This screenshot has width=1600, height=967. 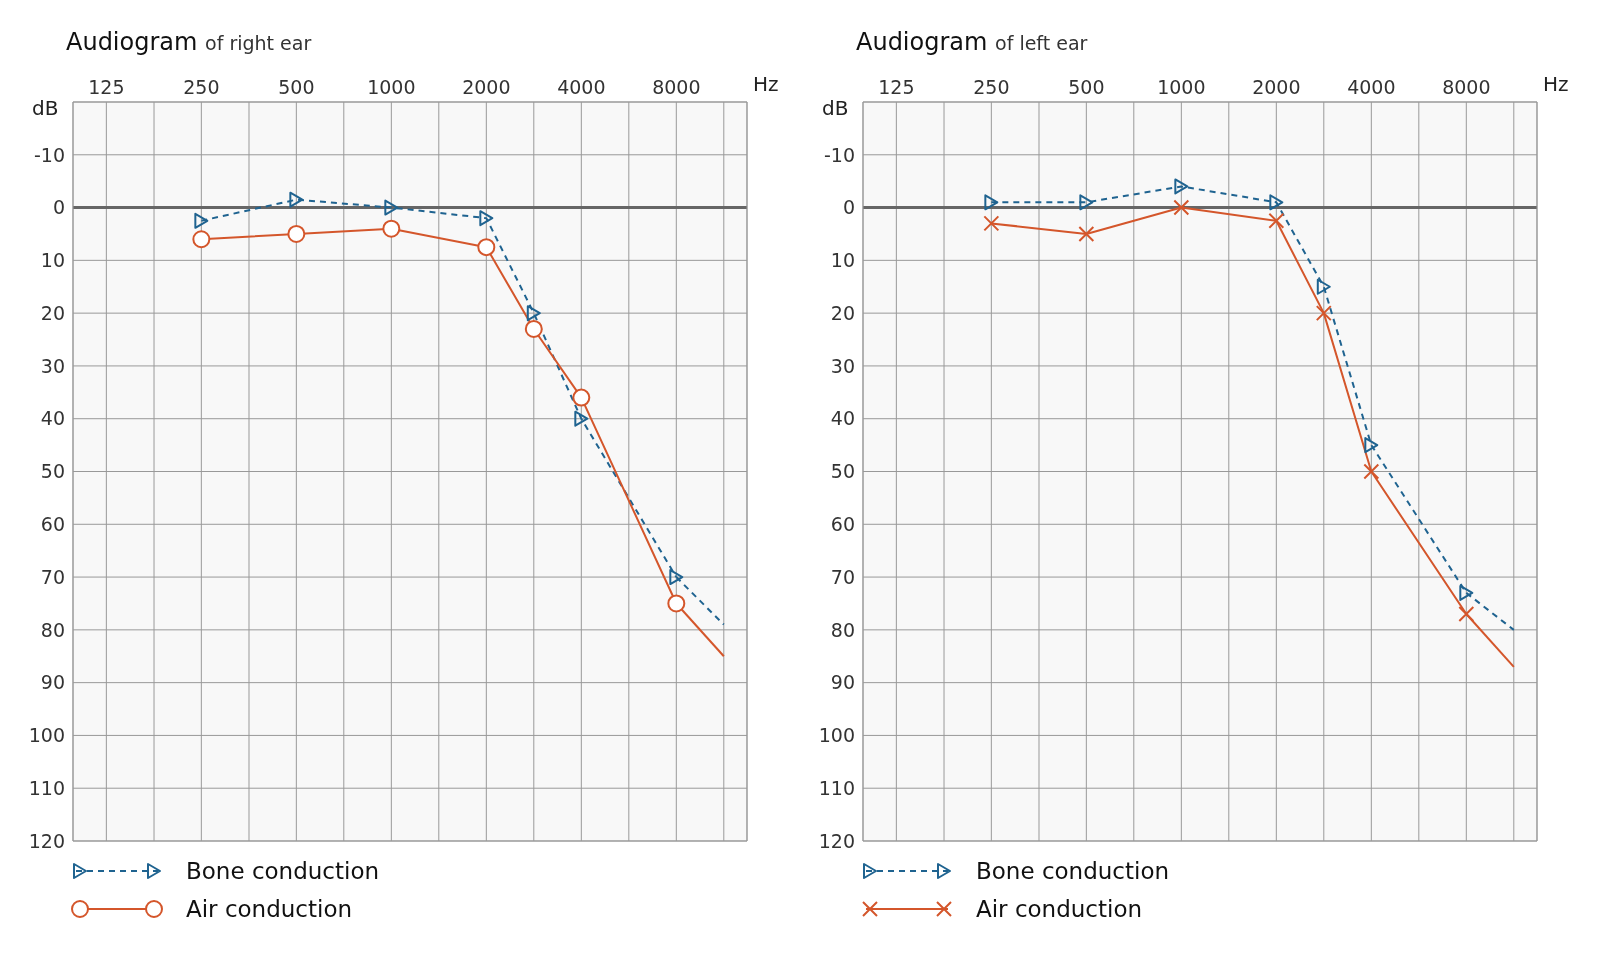 What do you see at coordinates (189, 42) in the screenshot?
I see `chart-title: Audiogram of right ear` at bounding box center [189, 42].